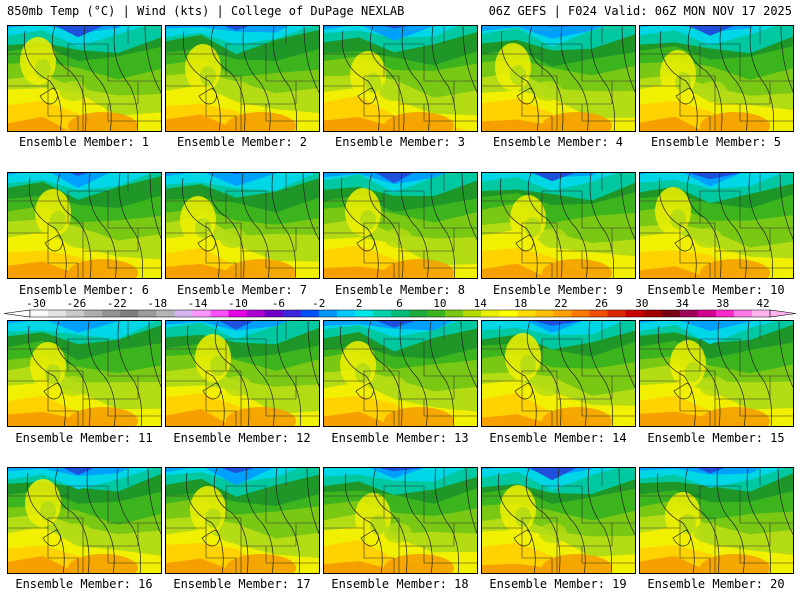  I want to click on ensemble-member-label: Ensemble Member: 17, so click(242, 584).